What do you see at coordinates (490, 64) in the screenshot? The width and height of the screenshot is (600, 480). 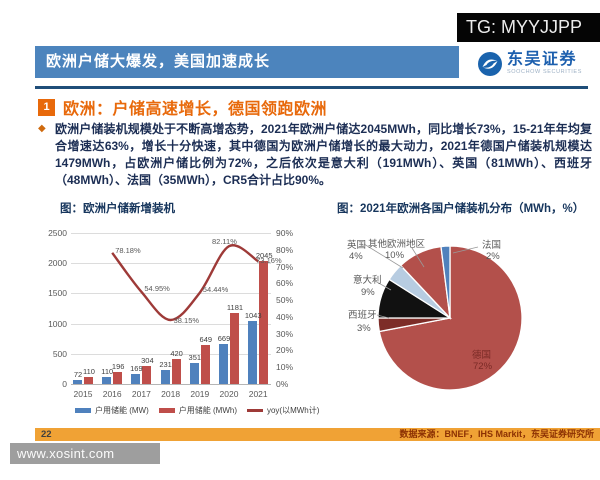 I see `brand-logo-icon` at bounding box center [490, 64].